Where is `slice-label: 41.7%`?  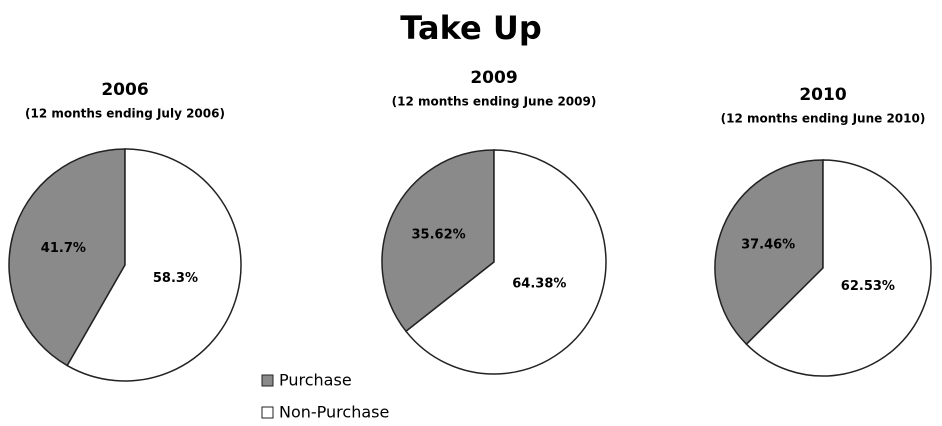 slice-label: 41.7% is located at coordinates (63, 248).